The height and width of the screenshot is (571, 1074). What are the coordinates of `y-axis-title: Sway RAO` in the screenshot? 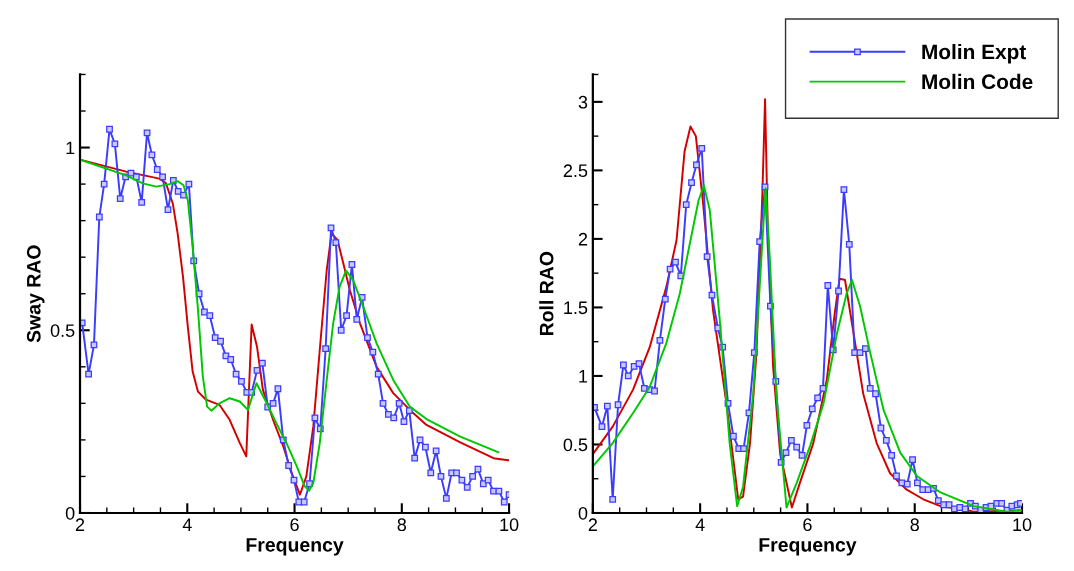 It's located at (35, 294).